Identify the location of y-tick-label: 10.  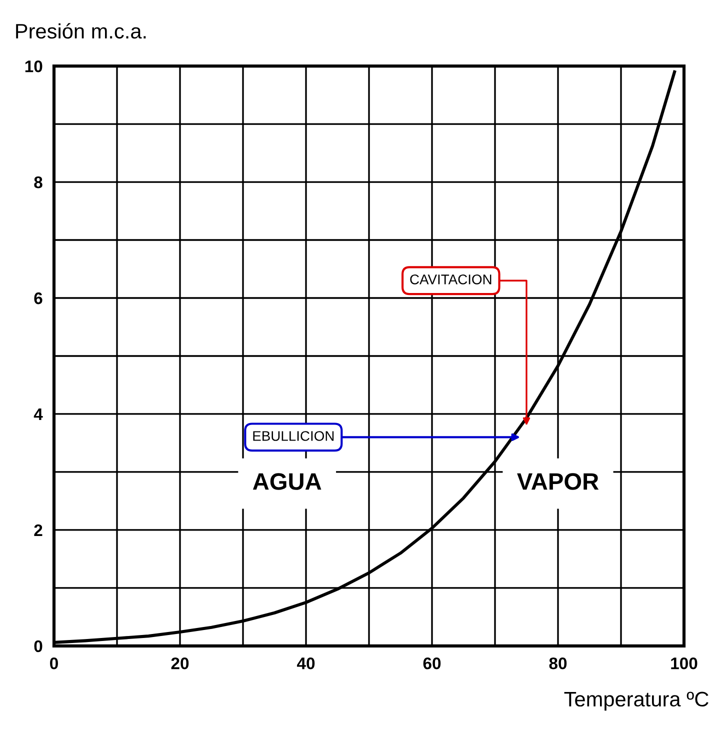
(33, 66).